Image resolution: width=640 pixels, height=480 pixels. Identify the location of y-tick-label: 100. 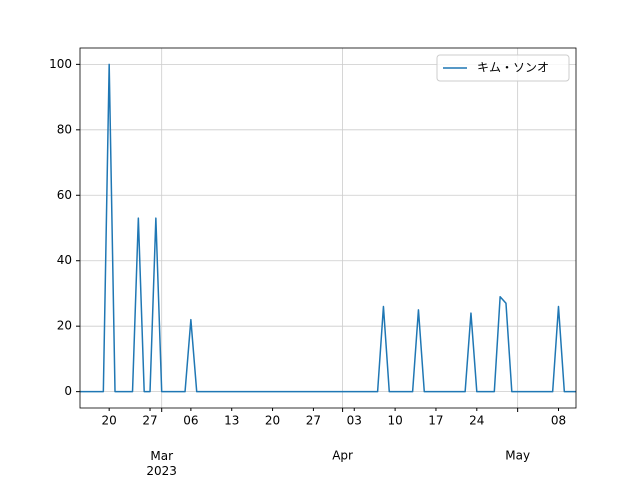
(60, 64).